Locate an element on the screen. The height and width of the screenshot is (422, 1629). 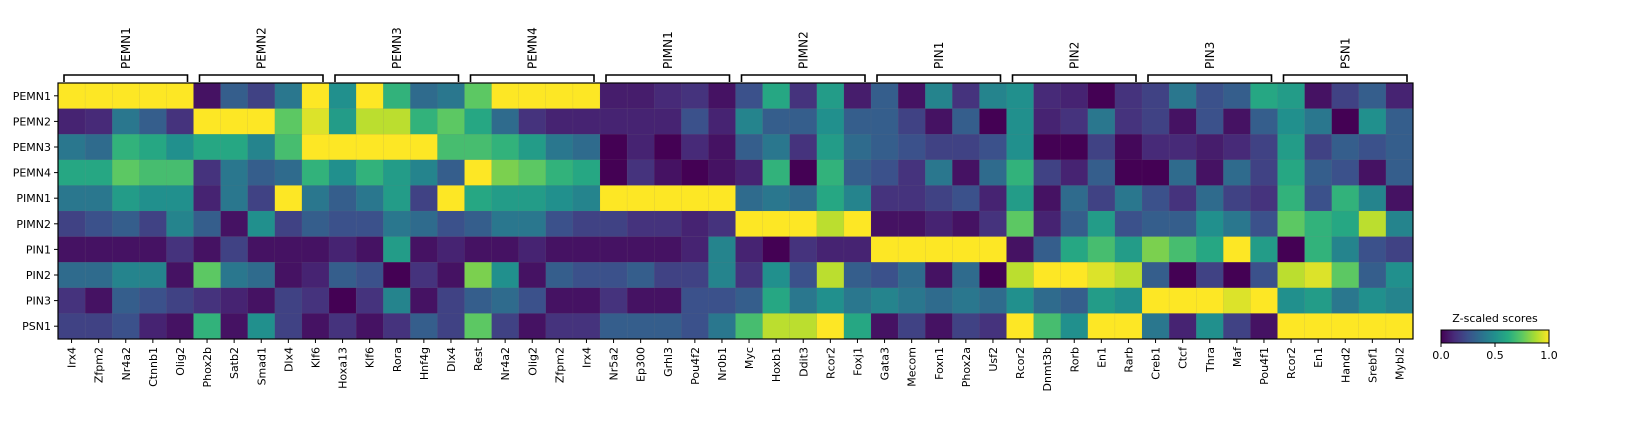
gene-label: Gata3 is located at coordinates (885, 363).